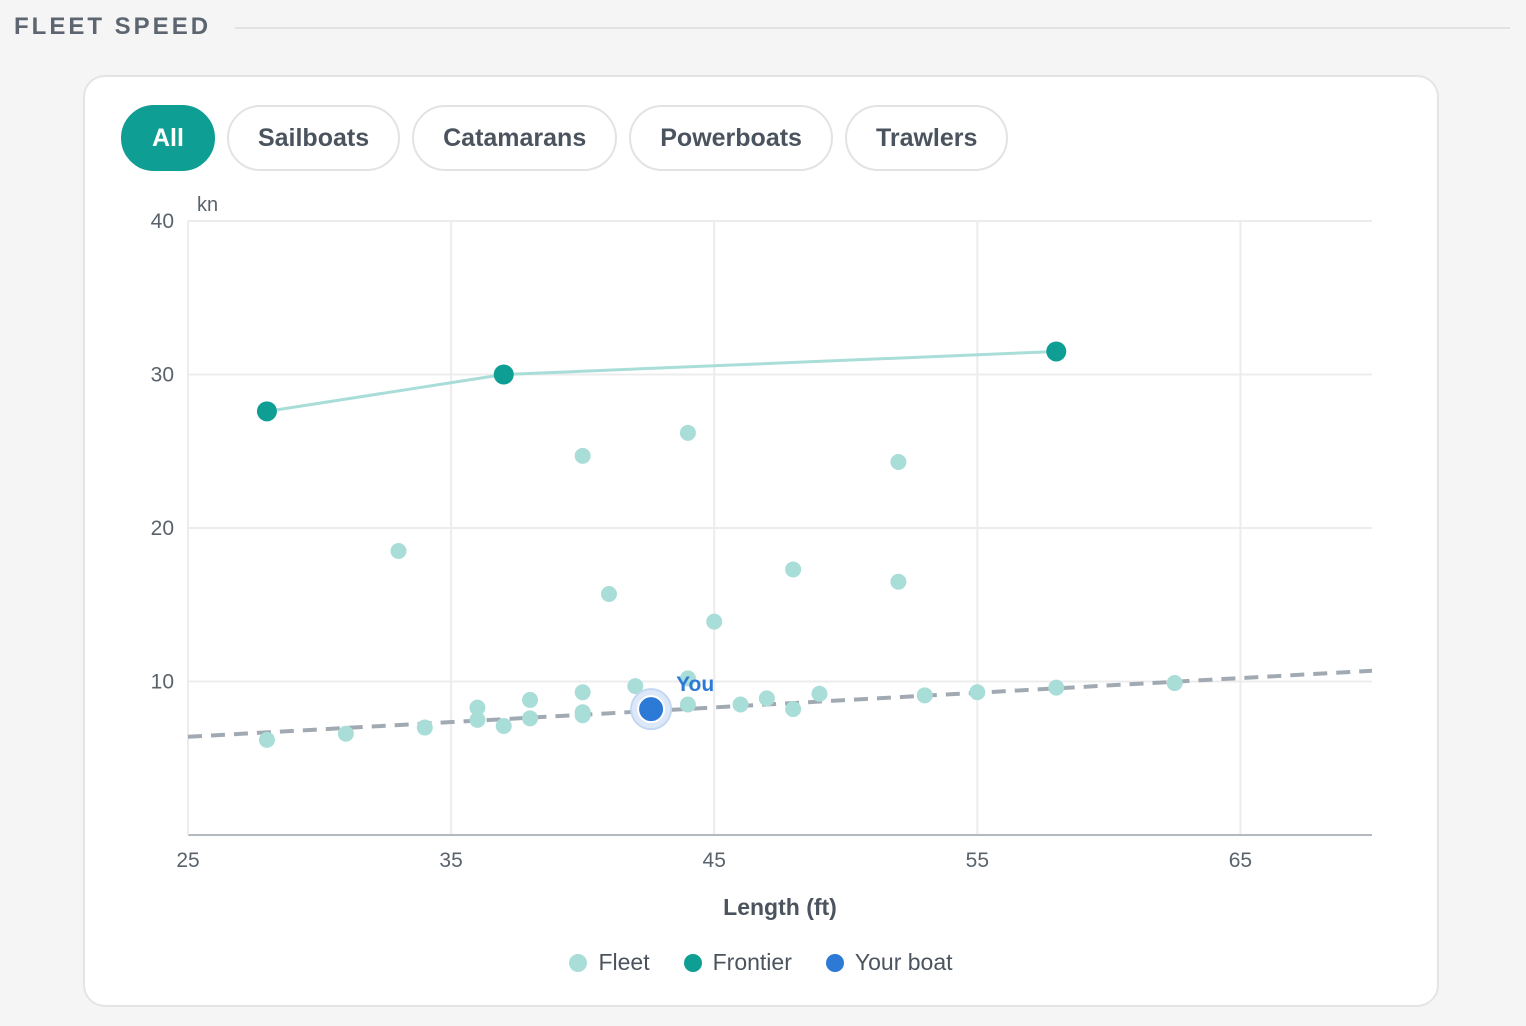  I want to click on legend-item-fleet: Fleet, so click(609, 962).